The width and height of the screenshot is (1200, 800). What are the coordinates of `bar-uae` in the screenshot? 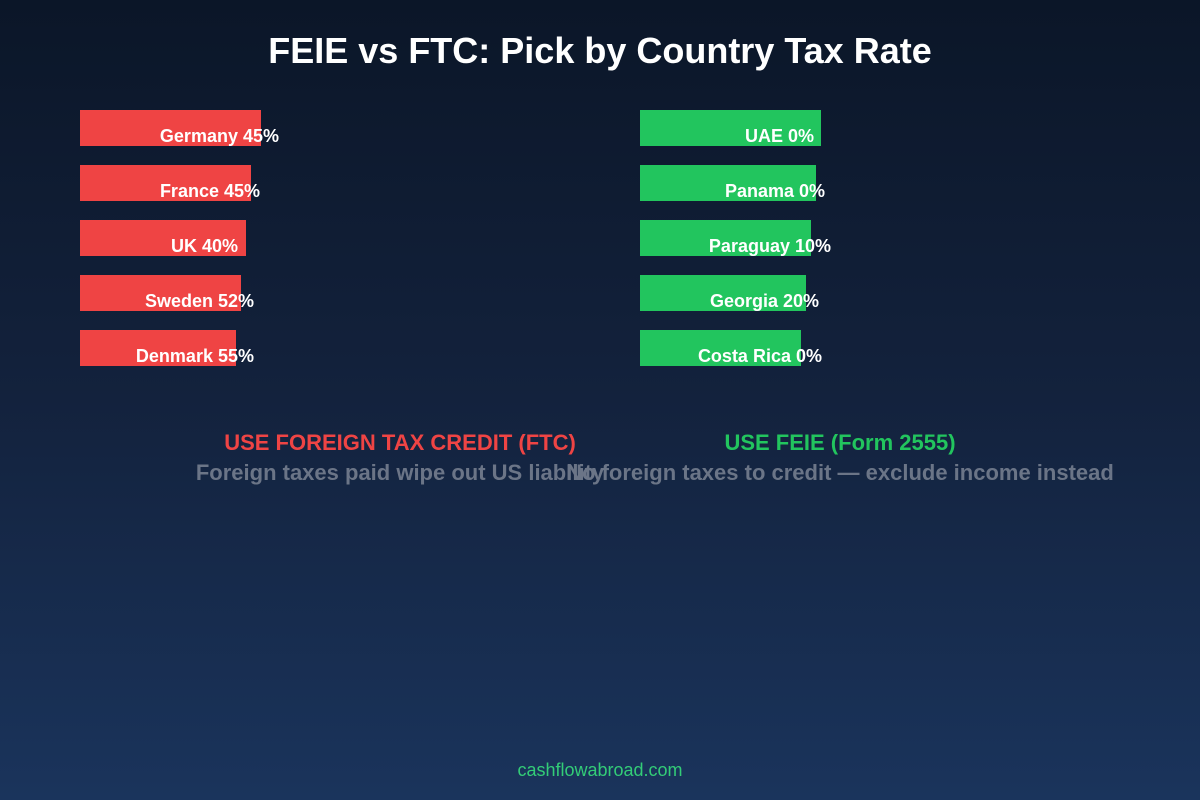 It's located at (730, 128).